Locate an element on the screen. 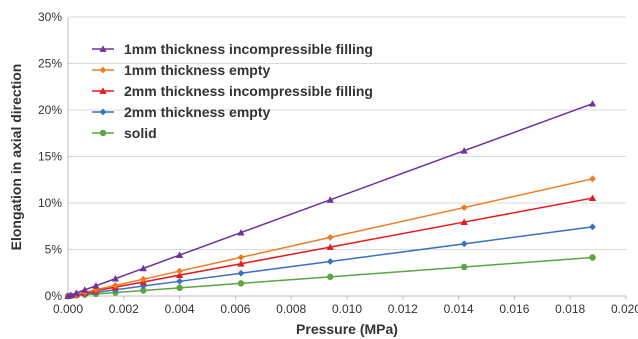  x-tick-label: 0.008 is located at coordinates (291, 309).